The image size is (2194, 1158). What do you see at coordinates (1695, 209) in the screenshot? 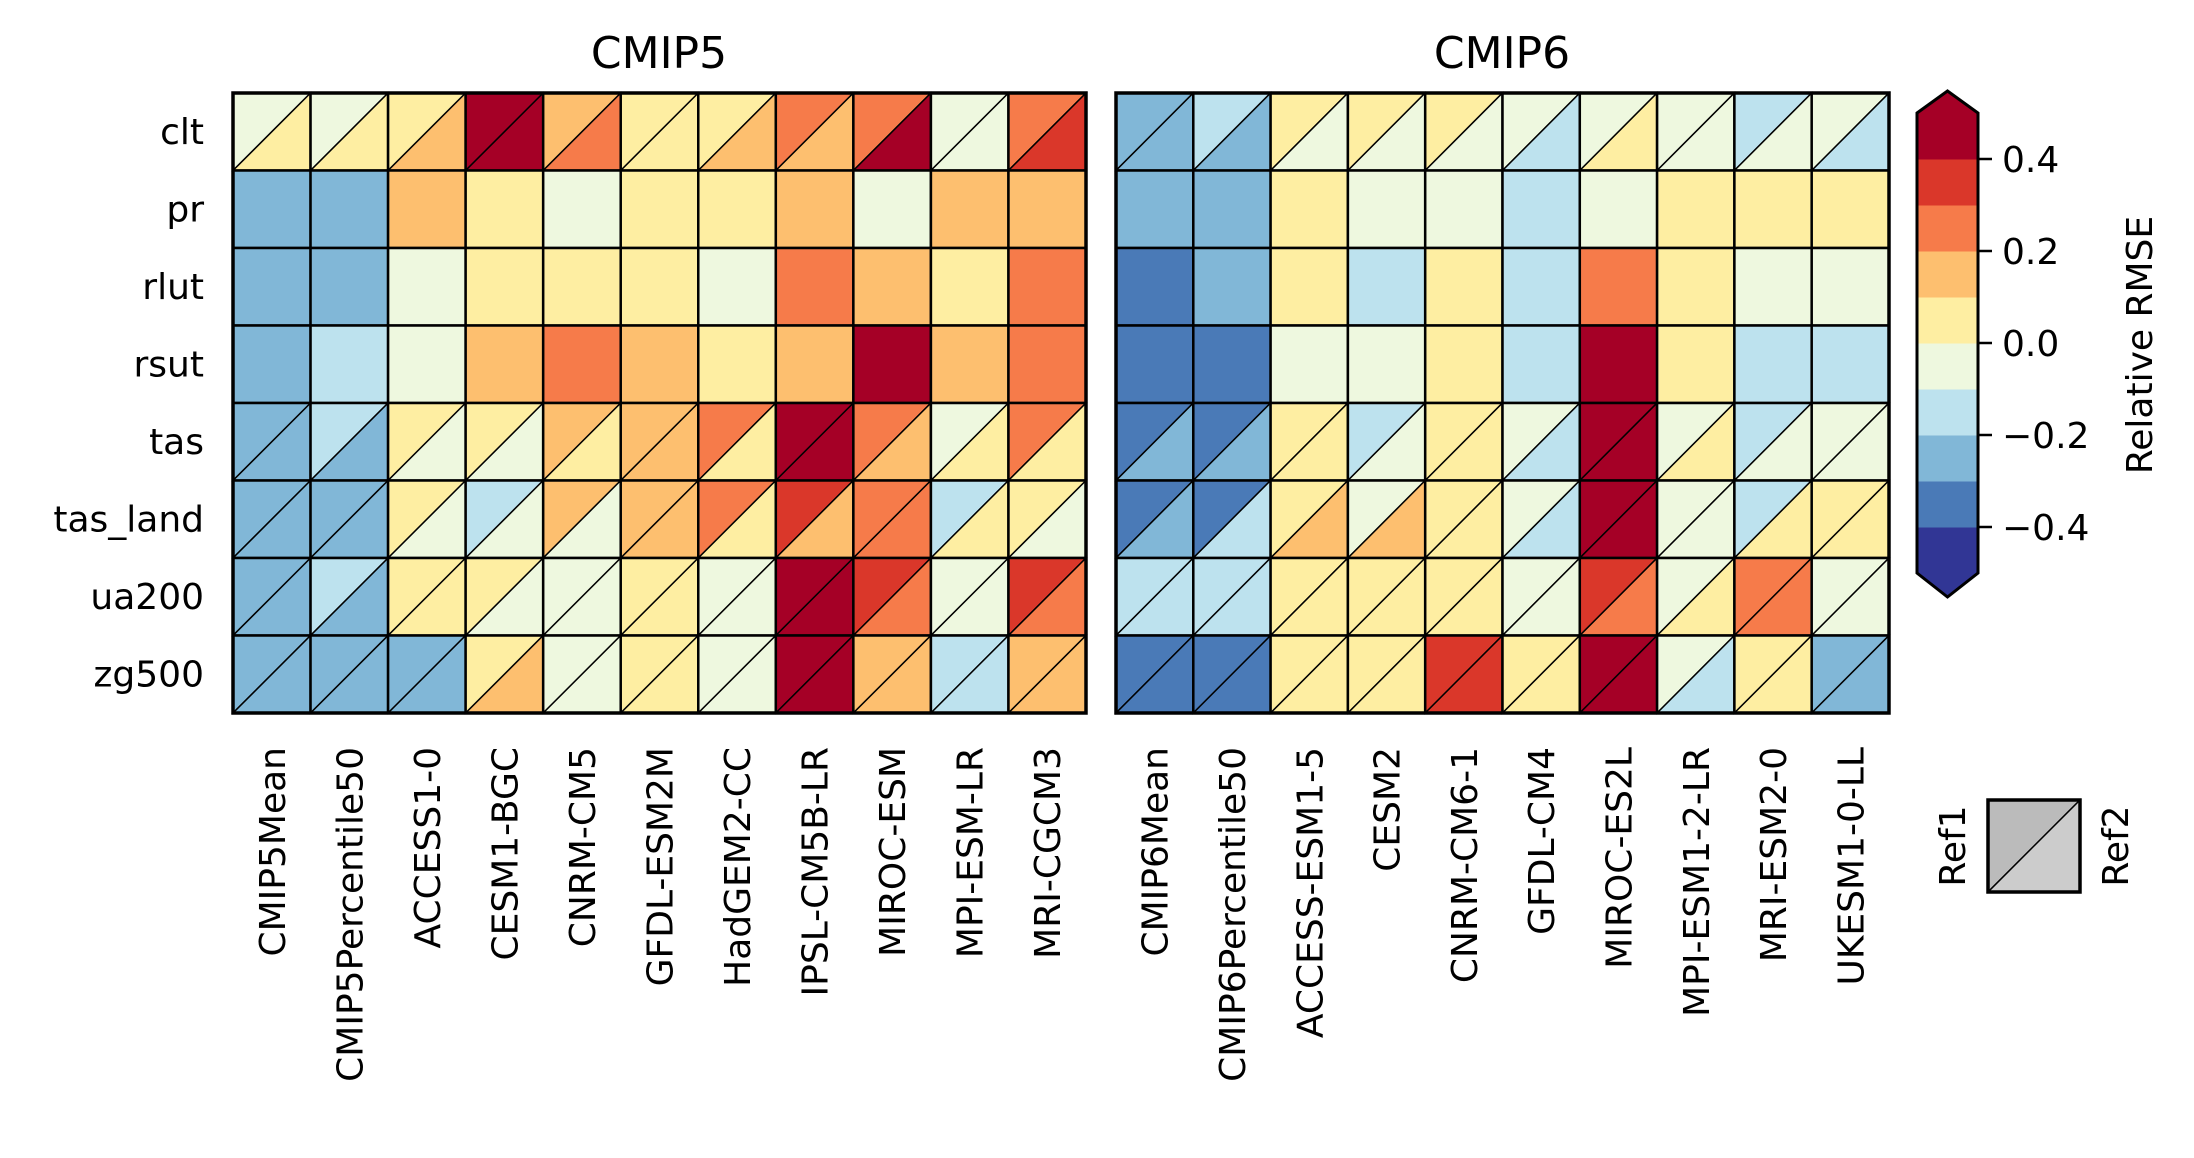
I see `cell-pr-MPI-ESM1-2-LR` at bounding box center [1695, 209].